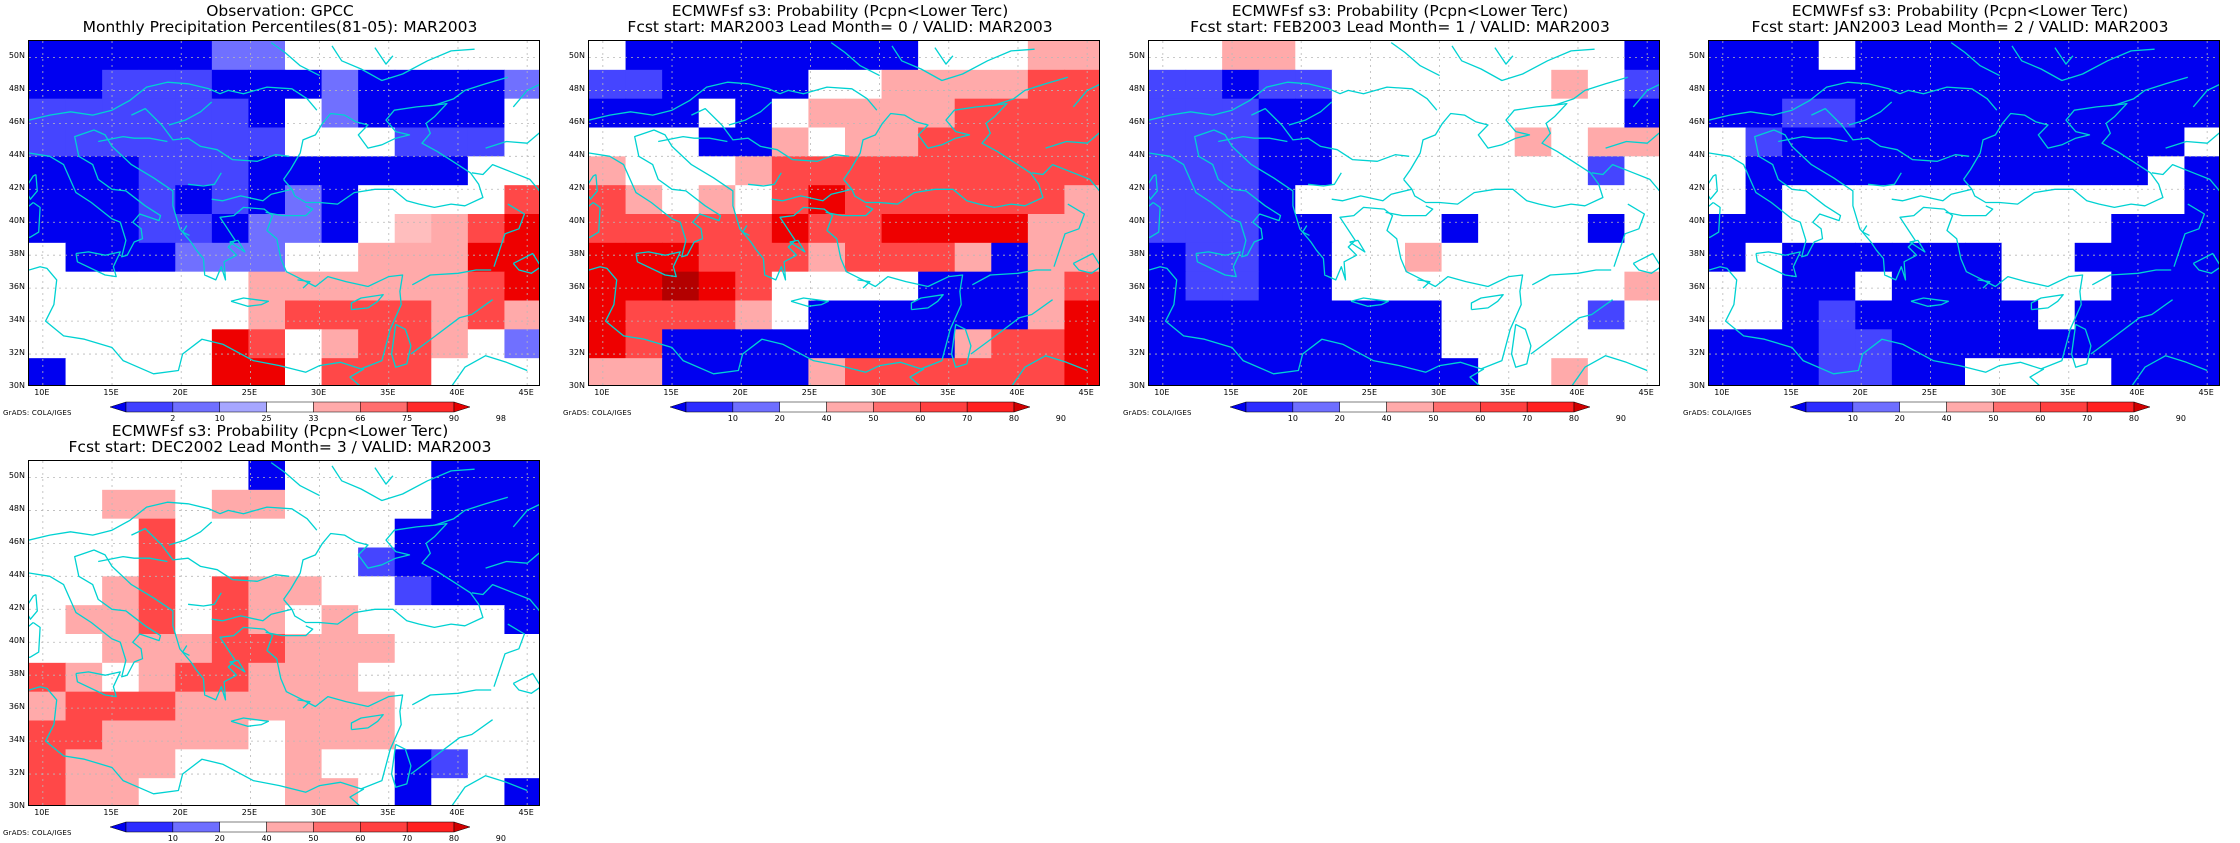 The height and width of the screenshot is (843, 2240). I want to click on colorbar-label: 50, so click(1993, 418).